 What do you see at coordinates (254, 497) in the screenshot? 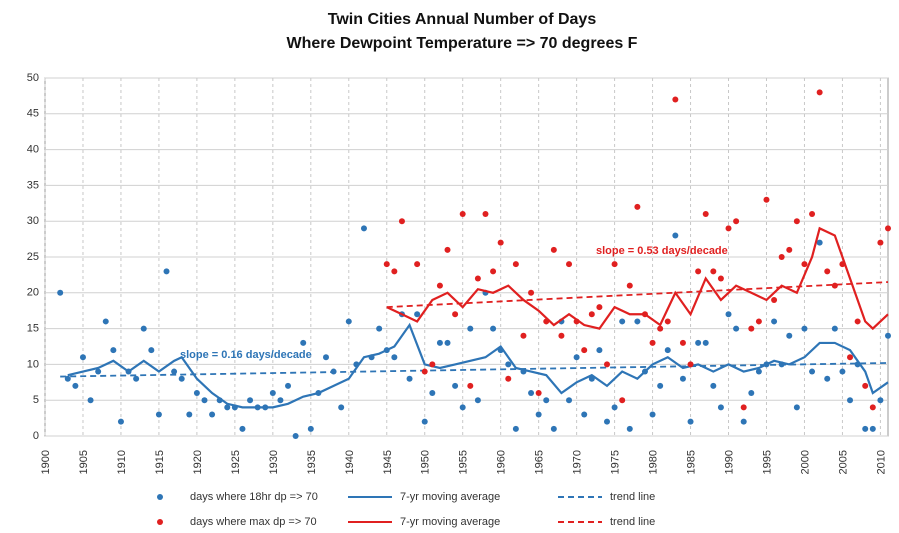
I see `legend-label: days where 18hr dp => 70` at bounding box center [254, 497].